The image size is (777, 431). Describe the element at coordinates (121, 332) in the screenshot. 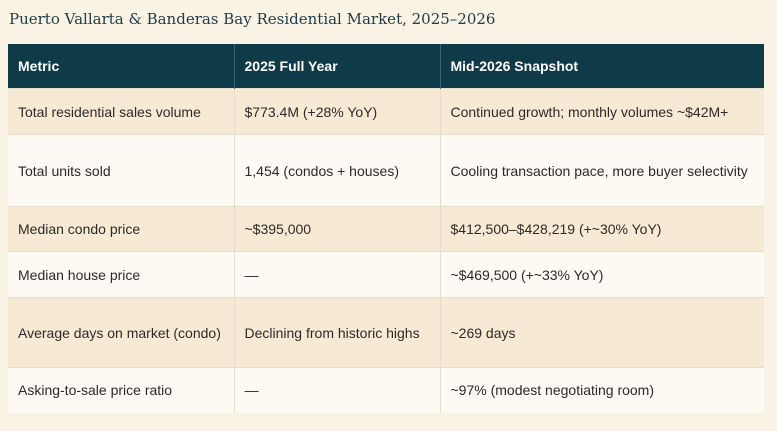

I see `metric-cell: Average days on market (condo)` at that location.